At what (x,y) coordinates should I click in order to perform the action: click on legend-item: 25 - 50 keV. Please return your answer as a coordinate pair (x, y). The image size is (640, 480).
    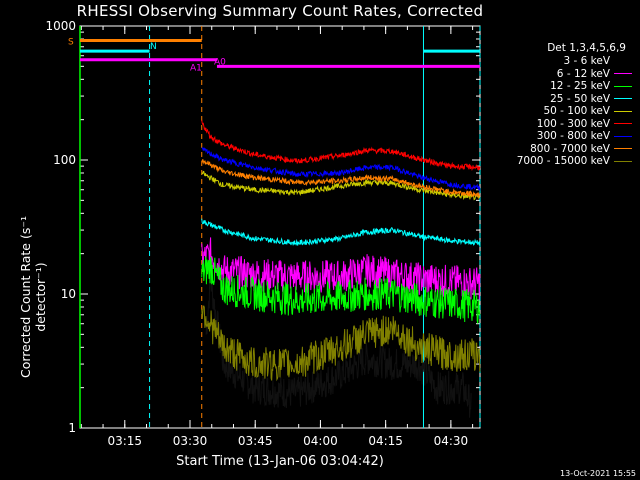
    Looking at the image, I should click on (557, 99).